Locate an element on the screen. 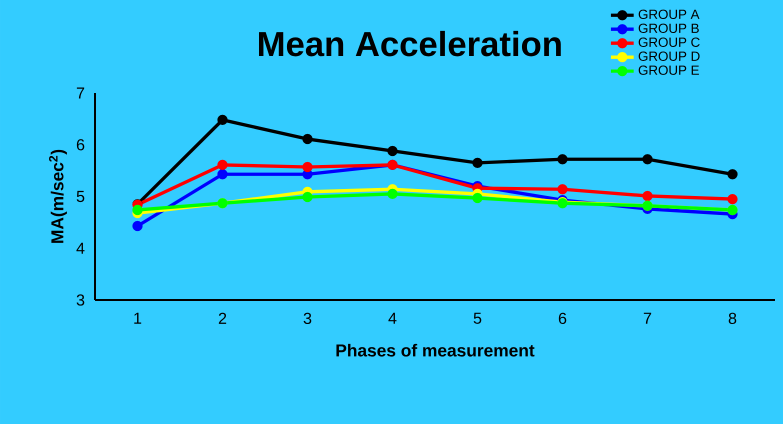 The width and height of the screenshot is (783, 424). legend-label: GROUP A is located at coordinates (669, 15).